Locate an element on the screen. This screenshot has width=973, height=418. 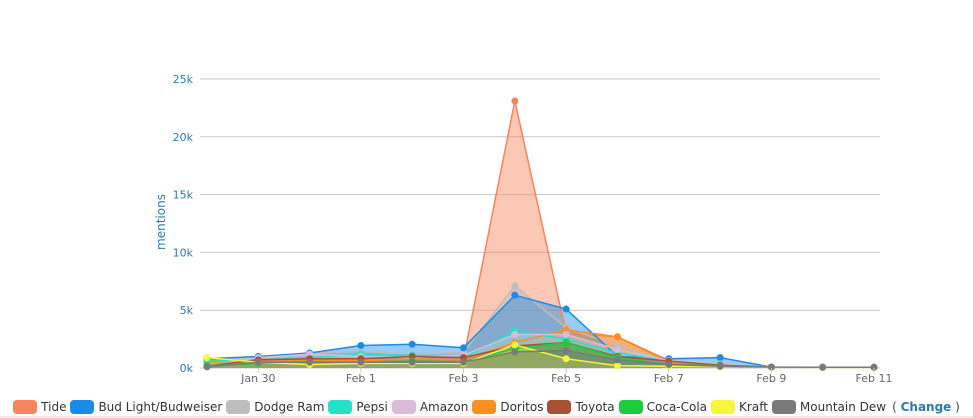
legend-item-mountain-dew: Mountain Dew is located at coordinates (829, 407).